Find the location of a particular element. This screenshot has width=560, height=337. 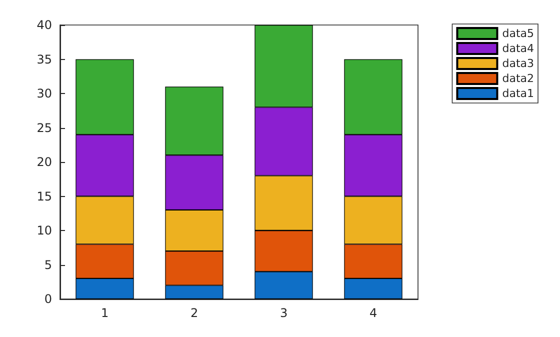

y-tick-label: 10 is located at coordinates (44, 231).